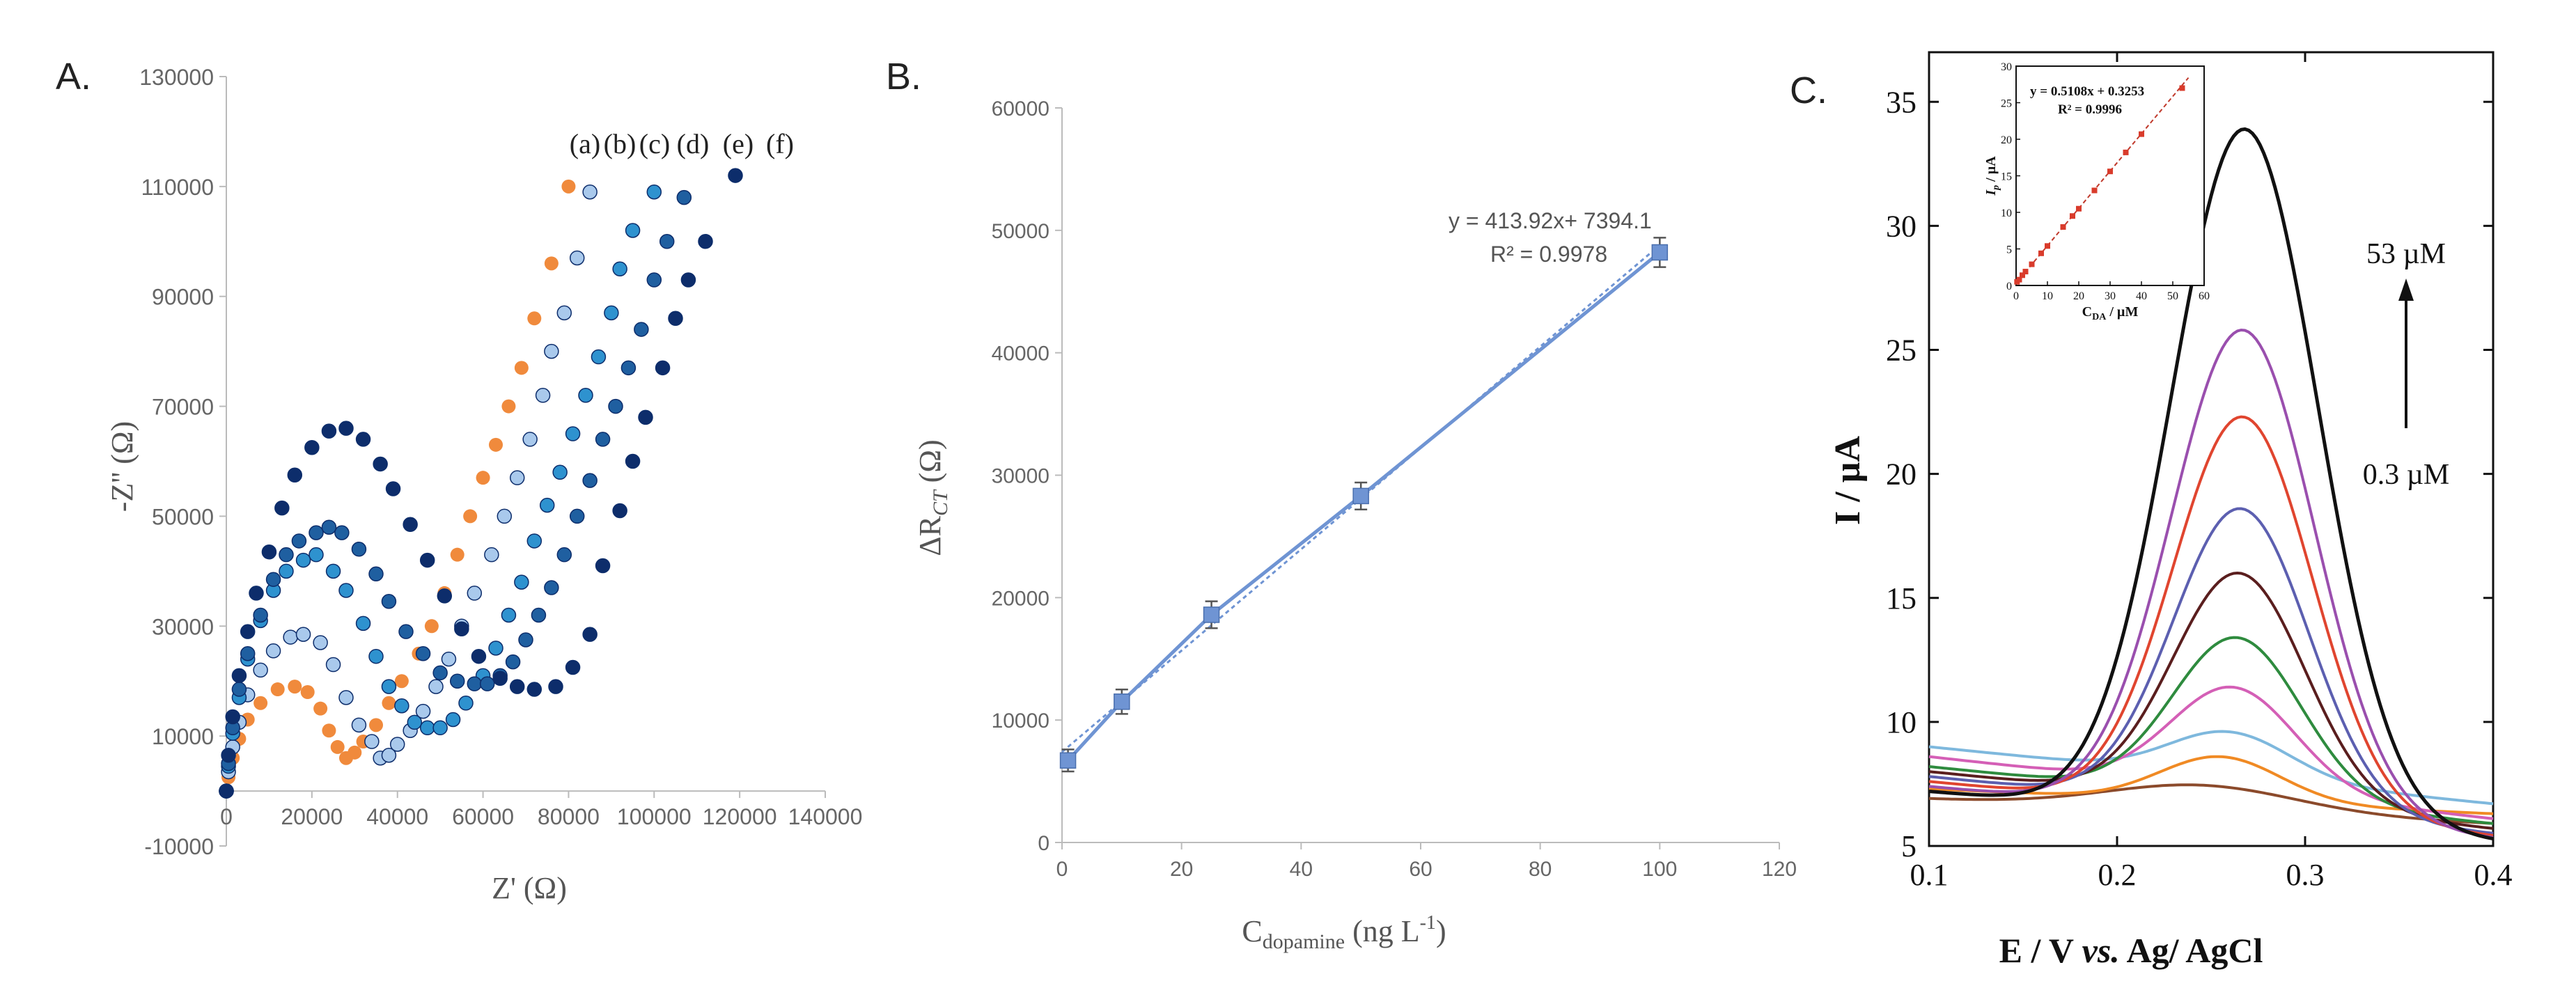 The width and height of the screenshot is (2576, 988). Describe the element at coordinates (1301, 869) in the screenshot. I see `x-tick-label: 40` at that location.